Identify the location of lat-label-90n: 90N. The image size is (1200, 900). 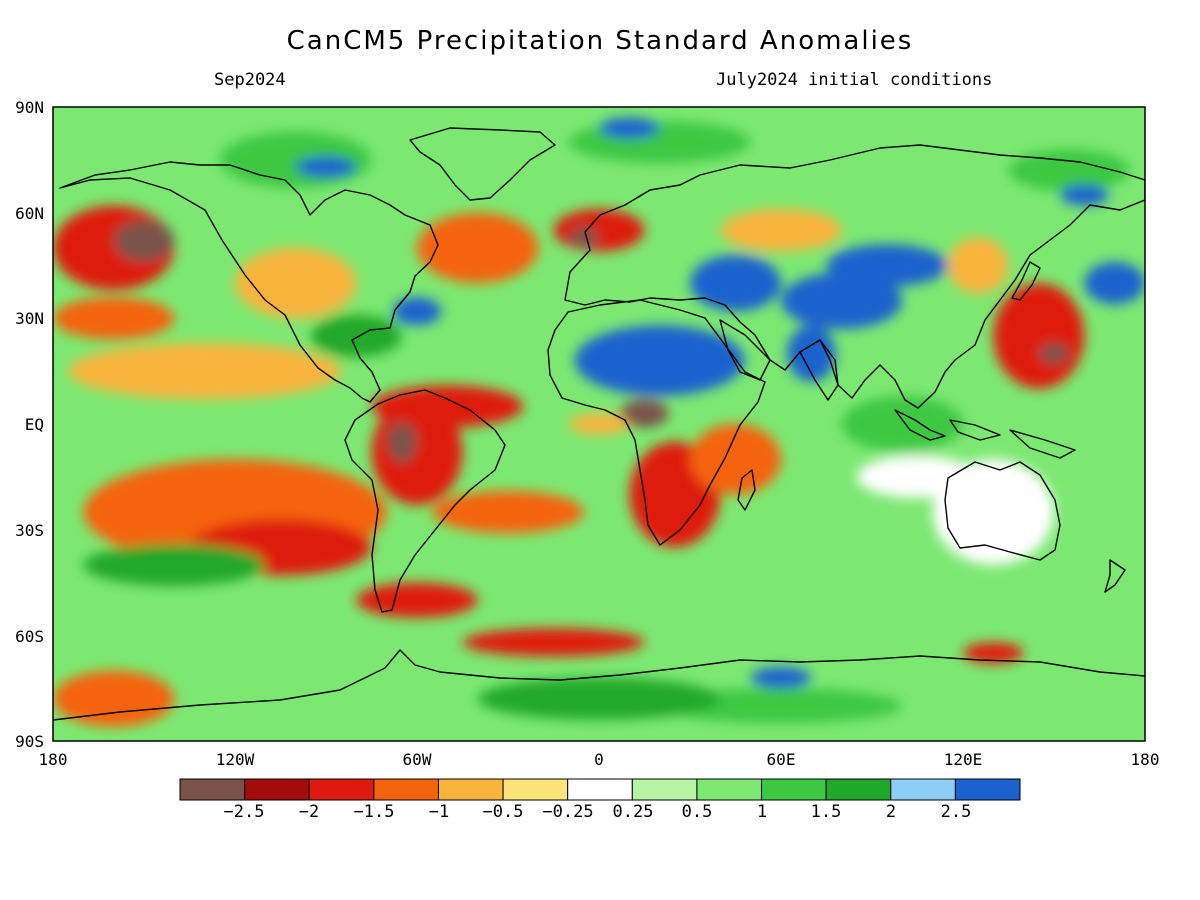
(29, 107).